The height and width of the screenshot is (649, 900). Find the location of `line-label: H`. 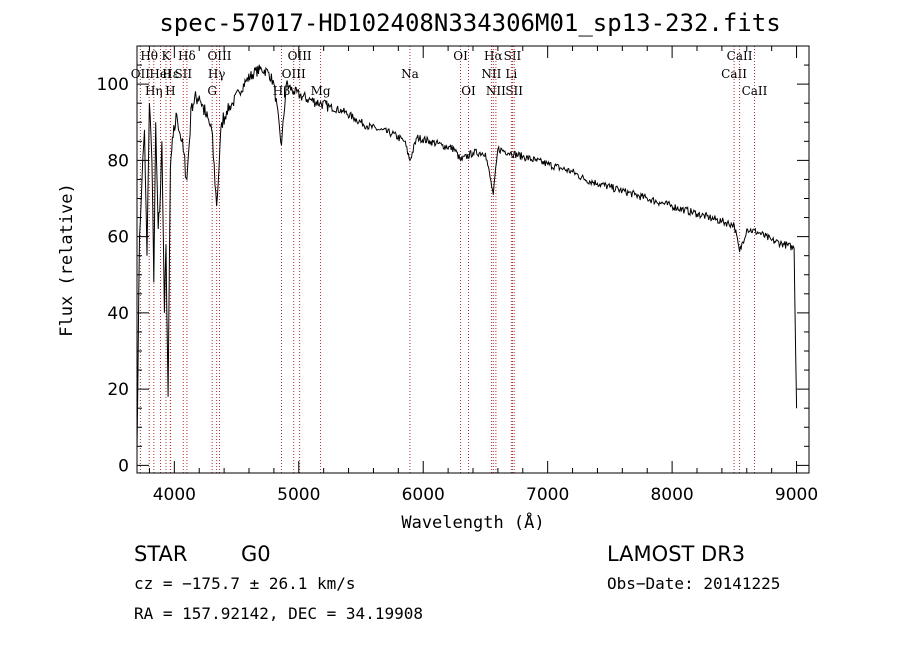

line-label: H is located at coordinates (170, 91).